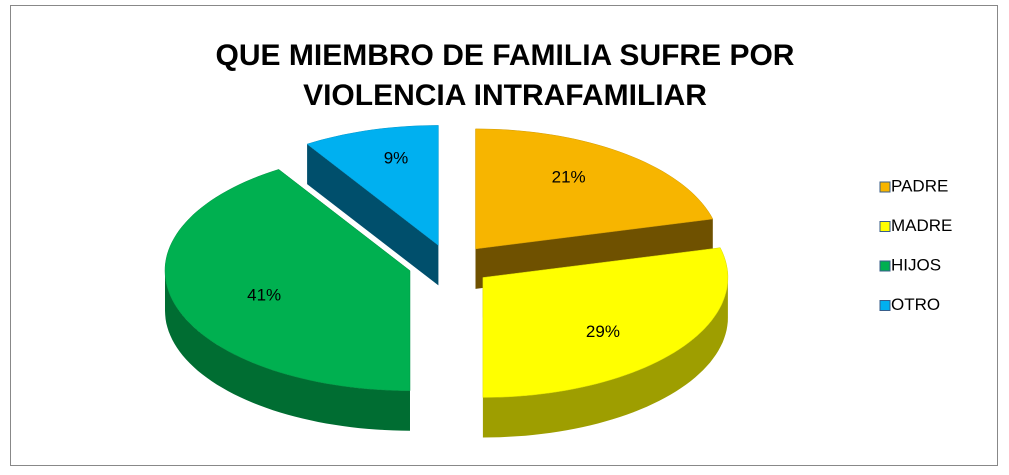  What do you see at coordinates (603, 331) in the screenshot?
I see `data-label: 29%` at bounding box center [603, 331].